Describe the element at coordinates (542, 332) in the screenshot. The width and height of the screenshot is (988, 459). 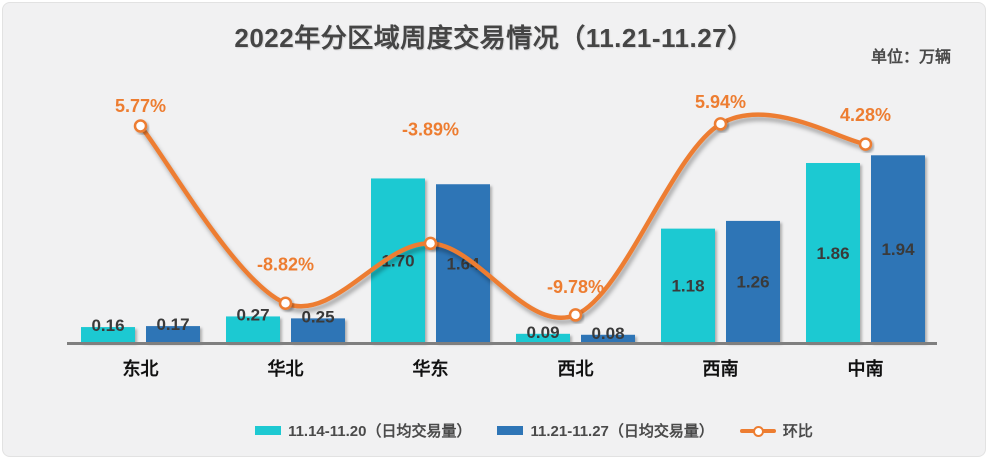
I see `bar-value-label: 0.09` at that location.